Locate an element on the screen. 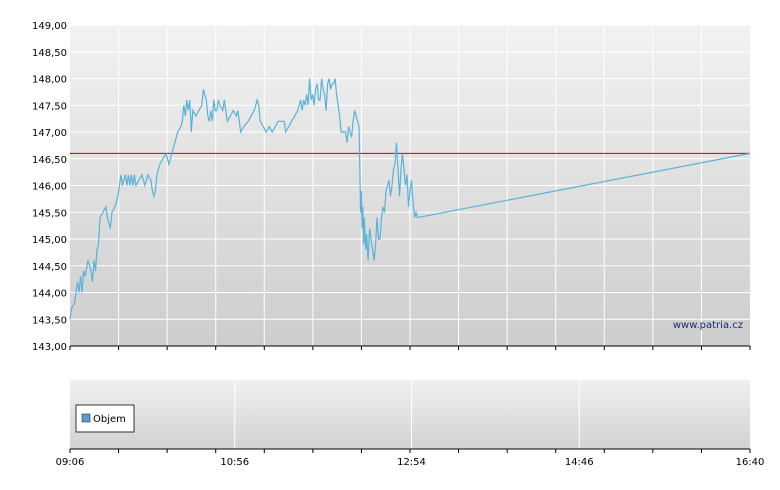 Image resolution: width=780 pixels, height=490 pixels. y-tick-label: 147,50 is located at coordinates (49, 106).